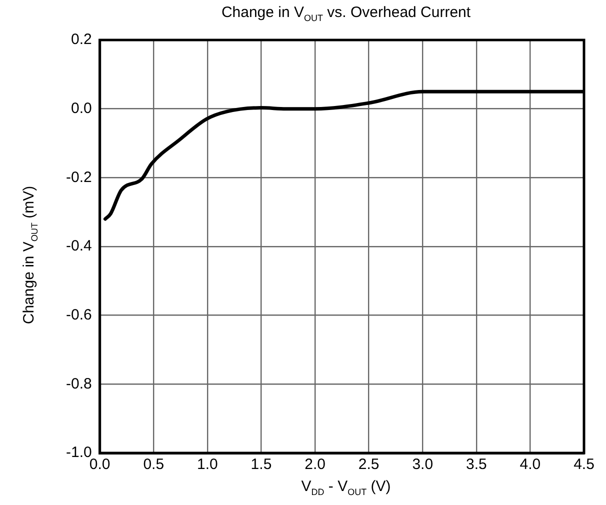  What do you see at coordinates (99, 465) in the screenshot?
I see `x-tick-label: 0.0` at bounding box center [99, 465].